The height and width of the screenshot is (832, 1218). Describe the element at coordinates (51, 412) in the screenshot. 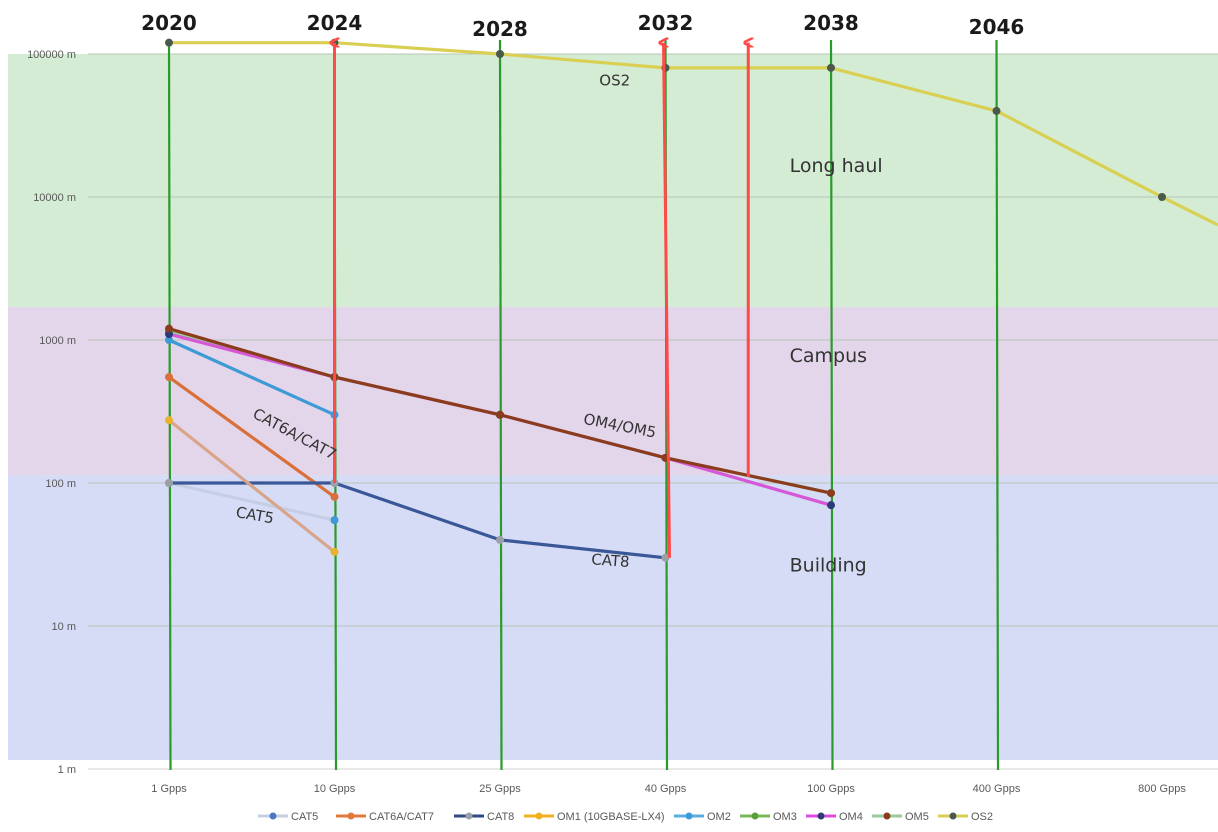

I see `y-axis: 1 m 10 m 100 m 1000 m 10000 m 100000 m` at that location.